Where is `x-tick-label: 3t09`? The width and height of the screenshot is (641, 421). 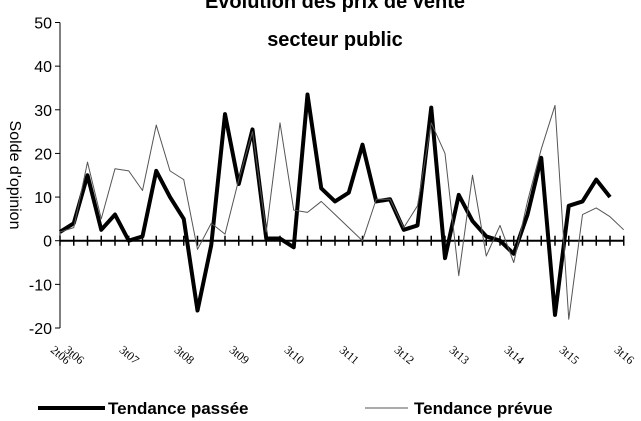 x-tick-label: 3t09 is located at coordinates (239, 355).